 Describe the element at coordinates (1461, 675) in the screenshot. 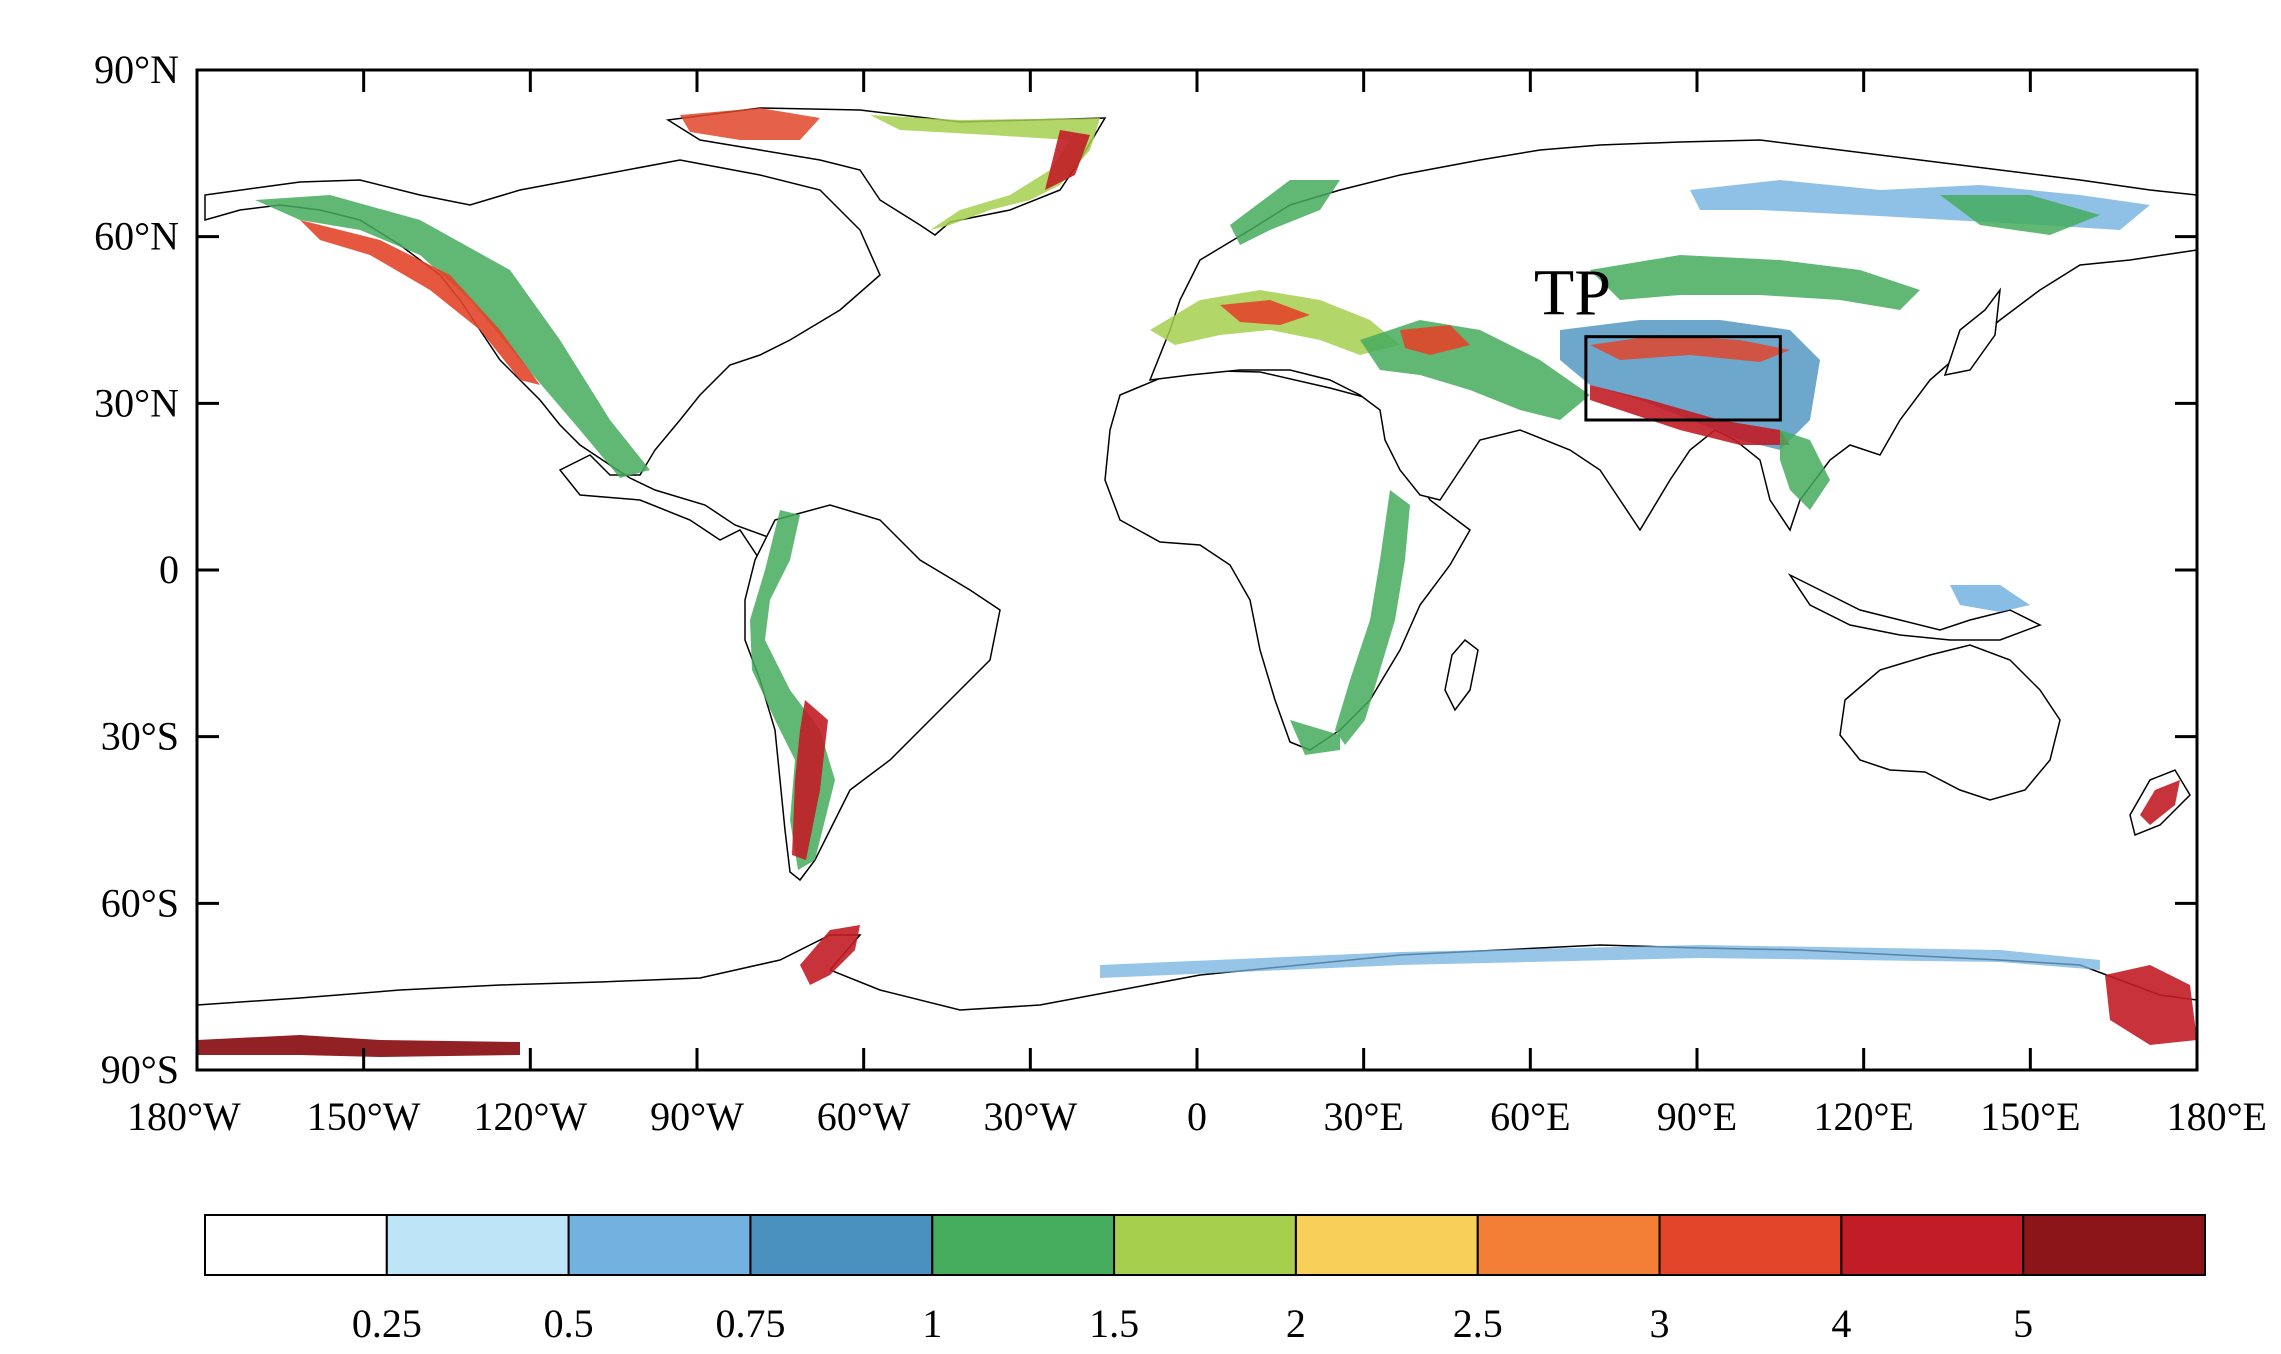

I see `madagascar-coastline` at that location.